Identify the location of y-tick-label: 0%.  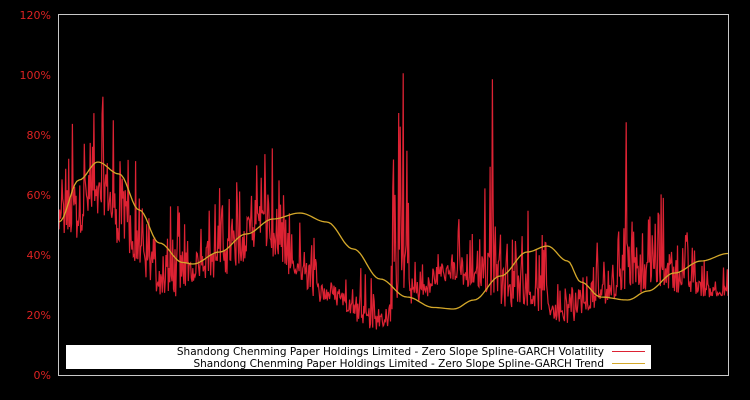
(42, 375).